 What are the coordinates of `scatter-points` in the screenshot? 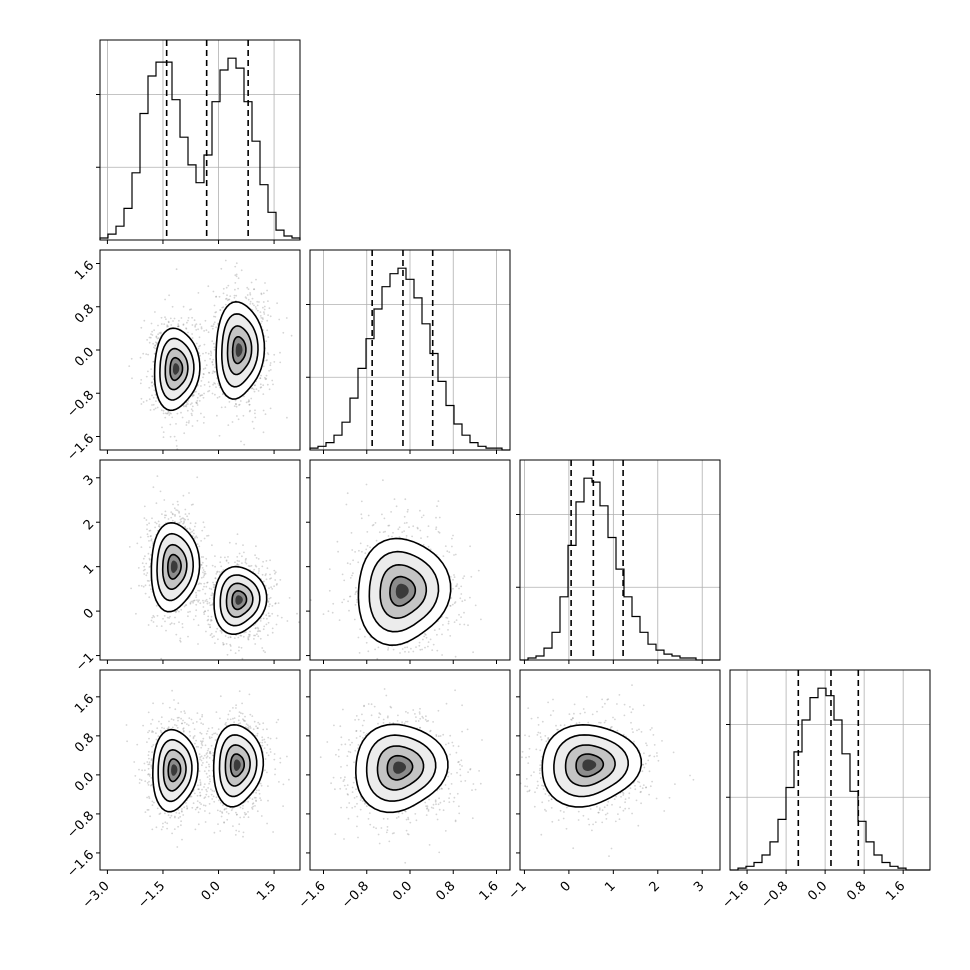 It's located at (207, 768).